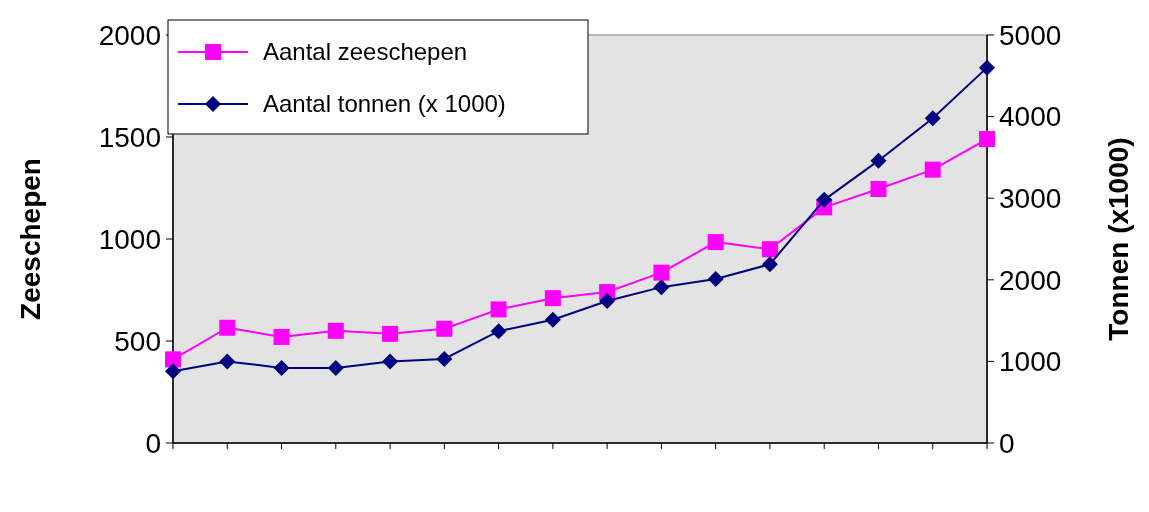 The height and width of the screenshot is (512, 1149). I want to click on y2-tick-label: 2000, so click(1030, 280).